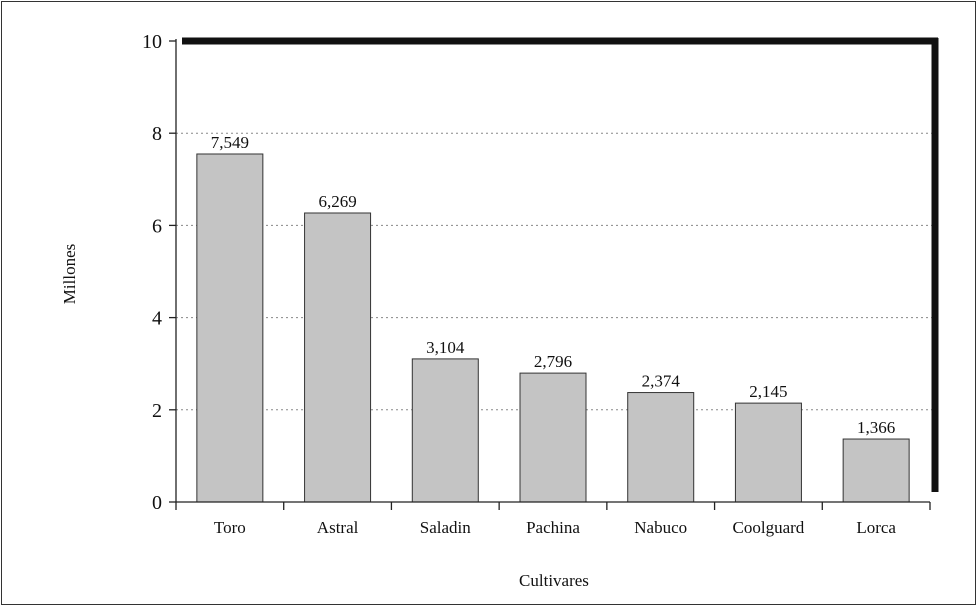 The image size is (979, 608). What do you see at coordinates (768, 391) in the screenshot?
I see `data-label: 2,145` at bounding box center [768, 391].